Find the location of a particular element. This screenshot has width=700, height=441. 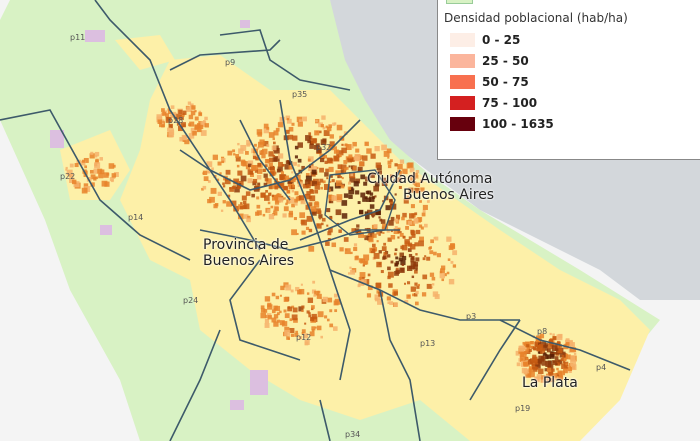

partido-label: p11 is located at coordinates (78, 37).